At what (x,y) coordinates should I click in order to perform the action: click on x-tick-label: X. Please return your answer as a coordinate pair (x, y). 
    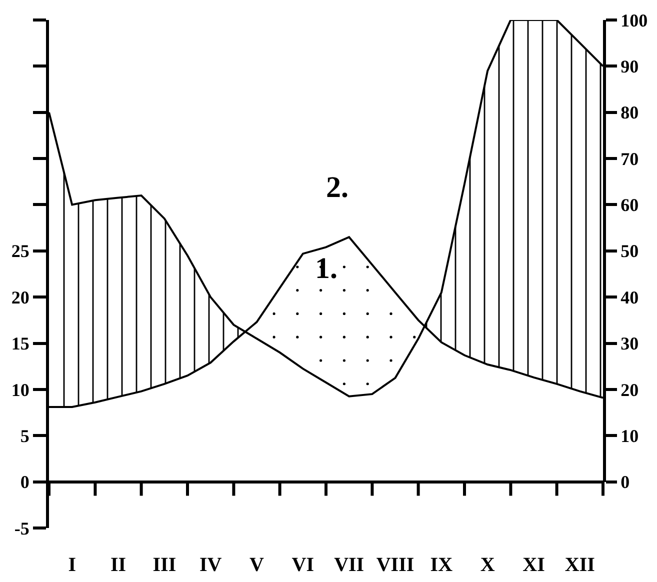
    Looking at the image, I should click on (488, 565).